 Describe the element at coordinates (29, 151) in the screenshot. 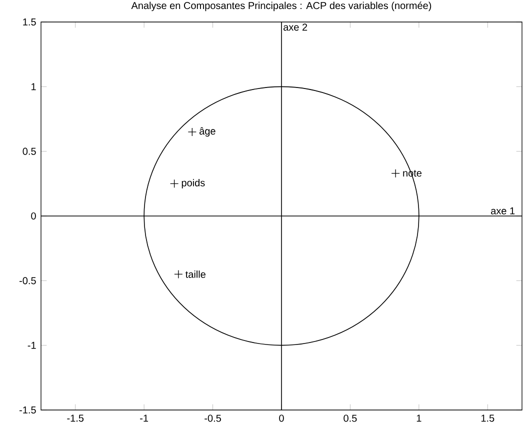

I see `y-tick-label: 0.5` at that location.